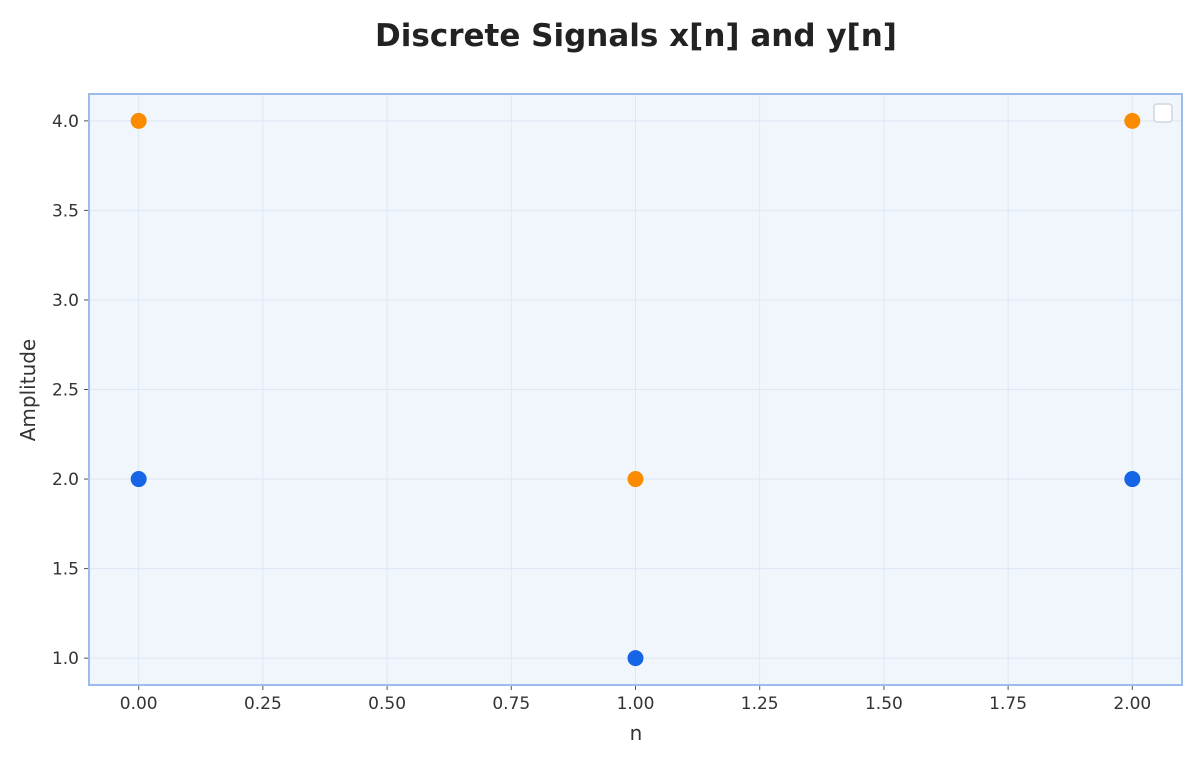  What do you see at coordinates (263, 704) in the screenshot?
I see `x-tick-label: 0.25` at bounding box center [263, 704].